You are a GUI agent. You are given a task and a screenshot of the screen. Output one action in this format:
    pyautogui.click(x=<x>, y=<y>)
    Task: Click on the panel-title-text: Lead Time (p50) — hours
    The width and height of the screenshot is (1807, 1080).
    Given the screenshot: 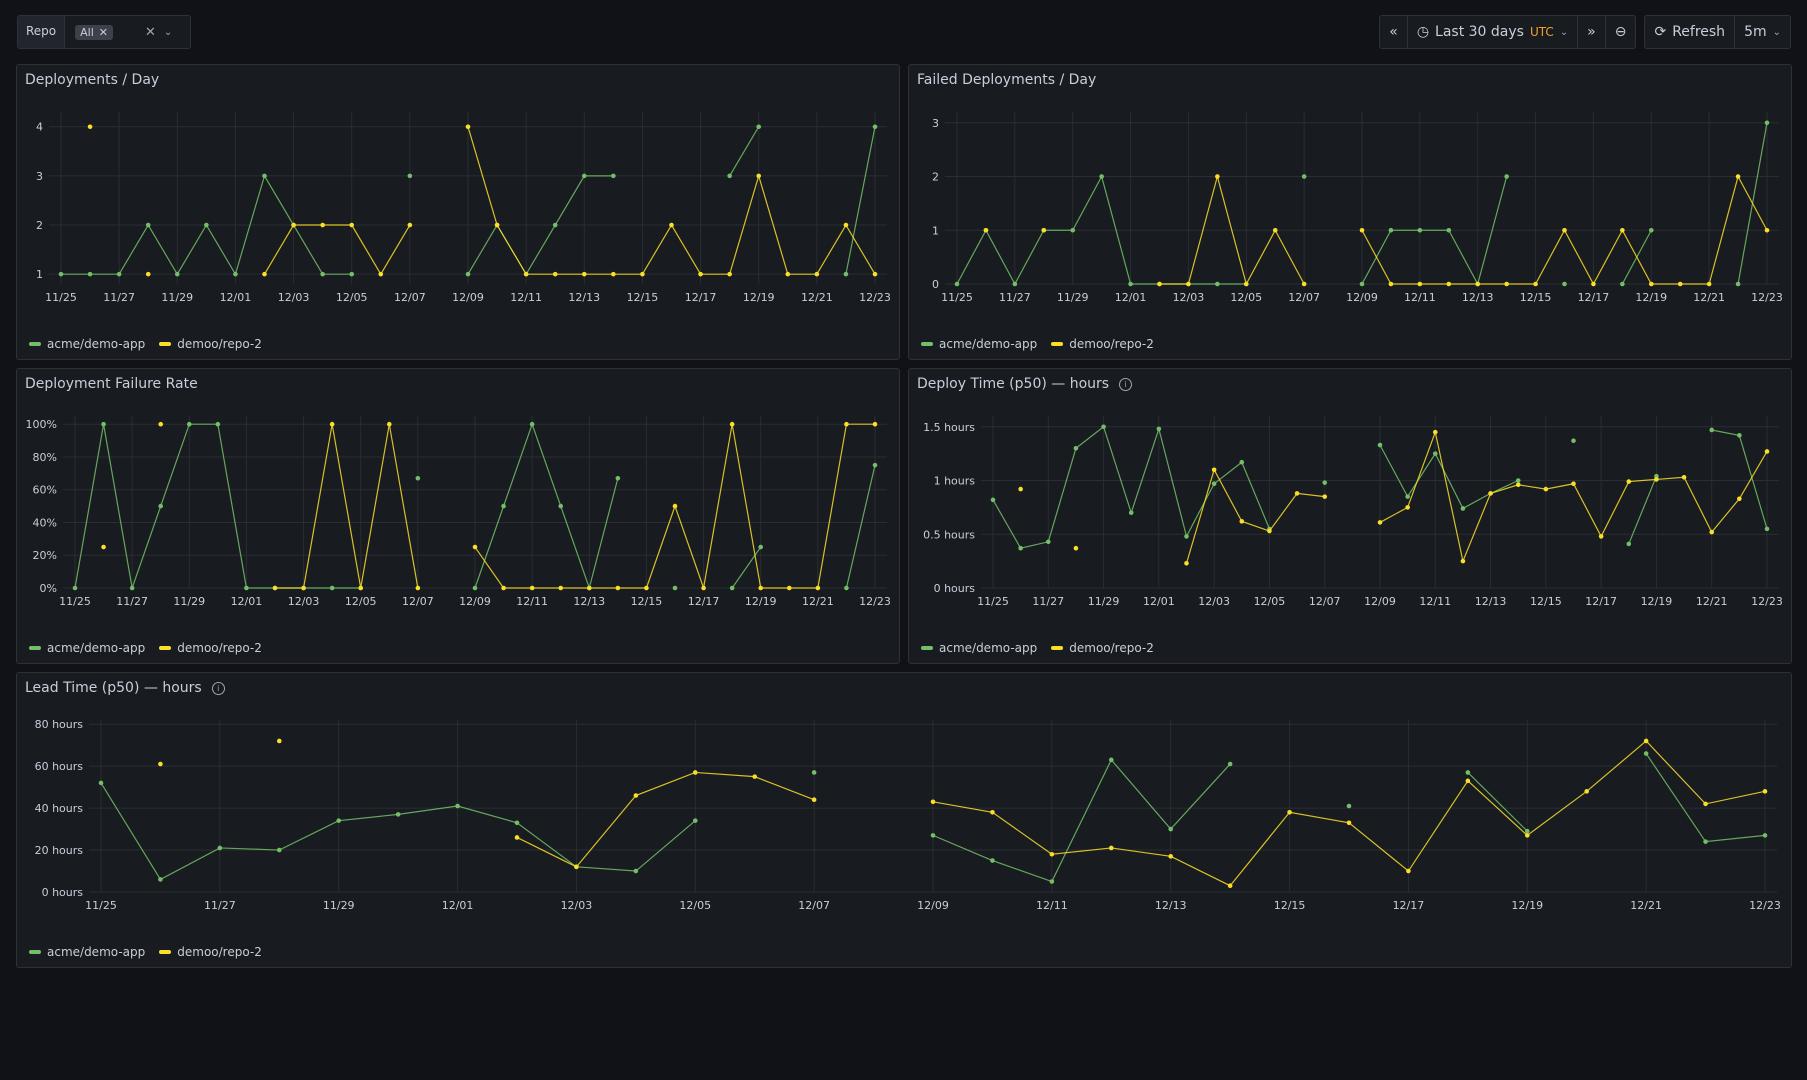 What is the action you would take?
    pyautogui.click(x=113, y=688)
    